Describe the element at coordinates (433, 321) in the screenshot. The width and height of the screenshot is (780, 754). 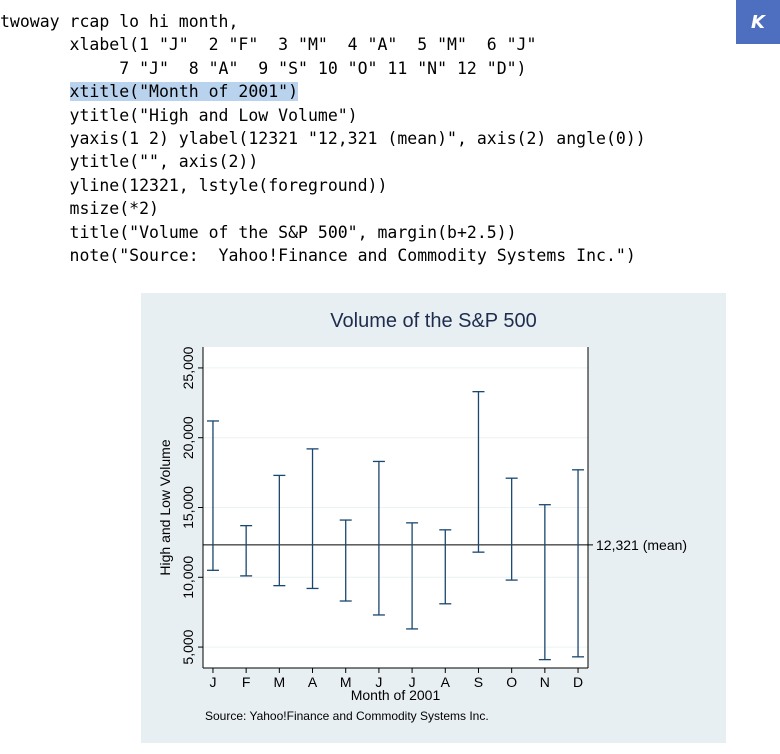
I see `chart-title: Volume of the S&P 500` at that location.